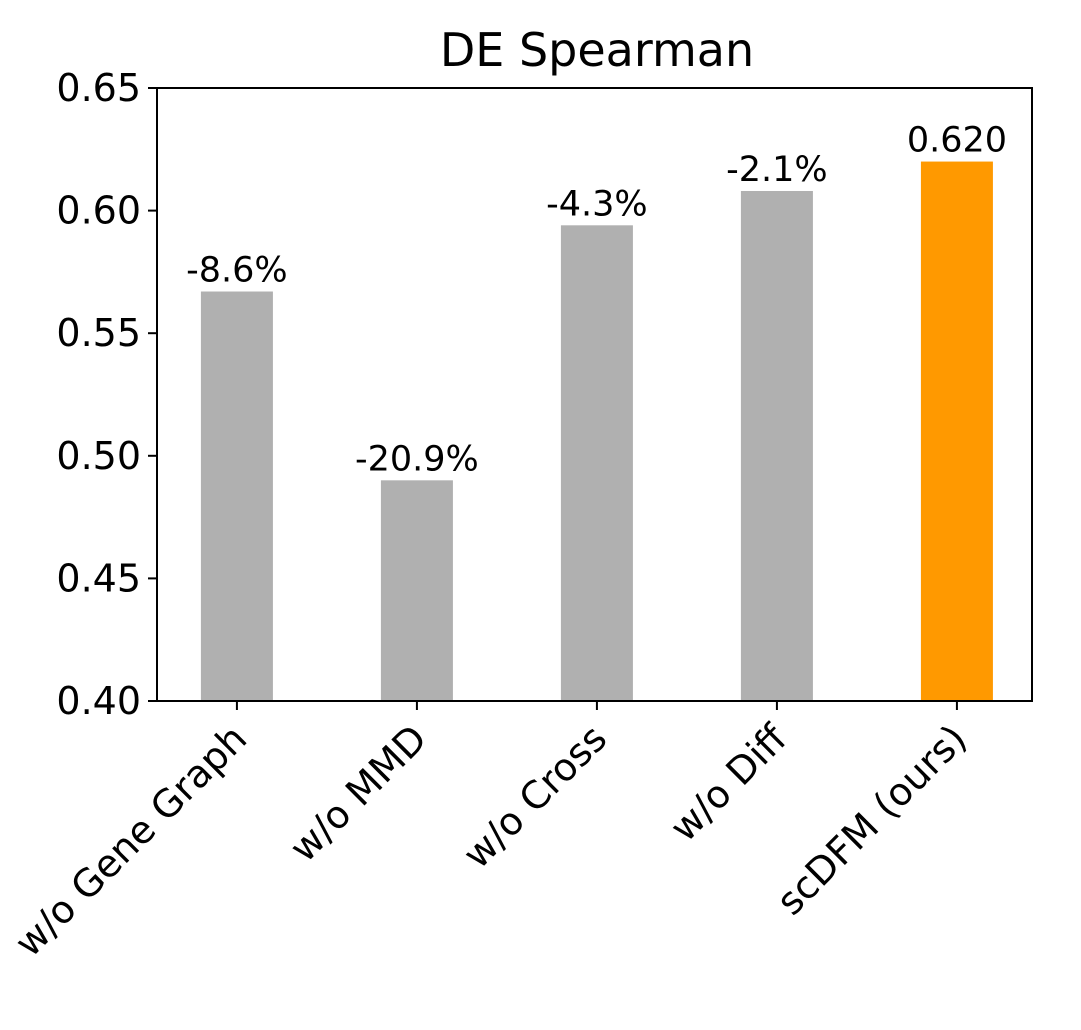  Describe the element at coordinates (597, 50) in the screenshot. I see `chart-title: DE Spearman` at that location.